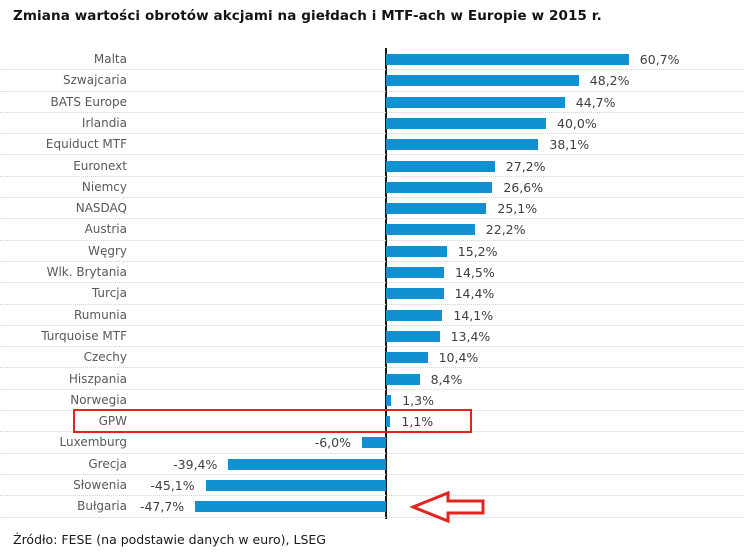 Image resolution: width=744 pixels, height=556 pixels. I want to click on red-arrow-icon, so click(447, 507).